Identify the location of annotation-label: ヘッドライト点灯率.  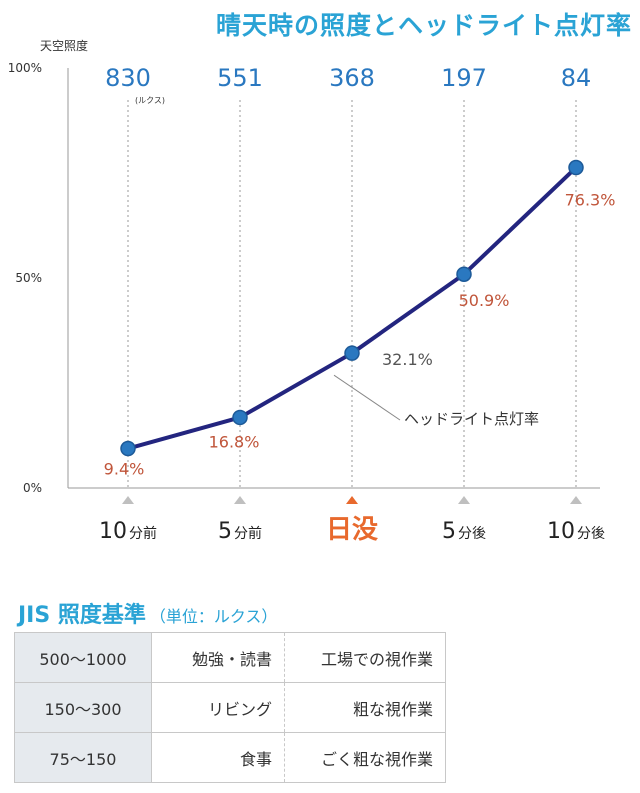
(471, 419).